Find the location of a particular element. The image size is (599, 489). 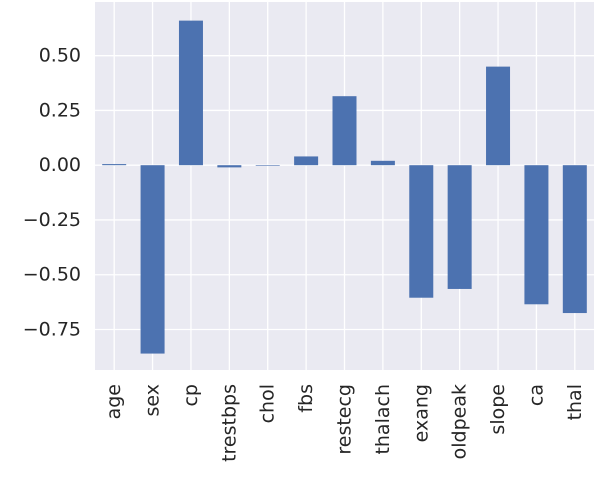

bar-oldpeak is located at coordinates (459, 227).